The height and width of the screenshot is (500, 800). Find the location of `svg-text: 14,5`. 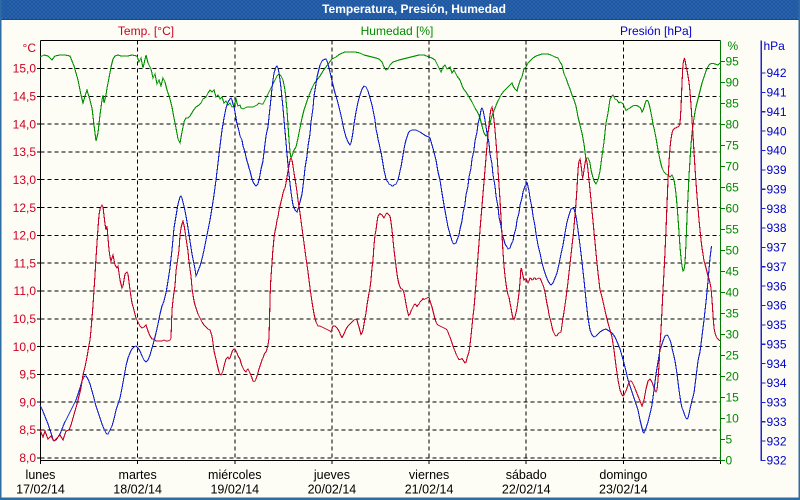

svg-text: 14,5 is located at coordinates (25, 97).